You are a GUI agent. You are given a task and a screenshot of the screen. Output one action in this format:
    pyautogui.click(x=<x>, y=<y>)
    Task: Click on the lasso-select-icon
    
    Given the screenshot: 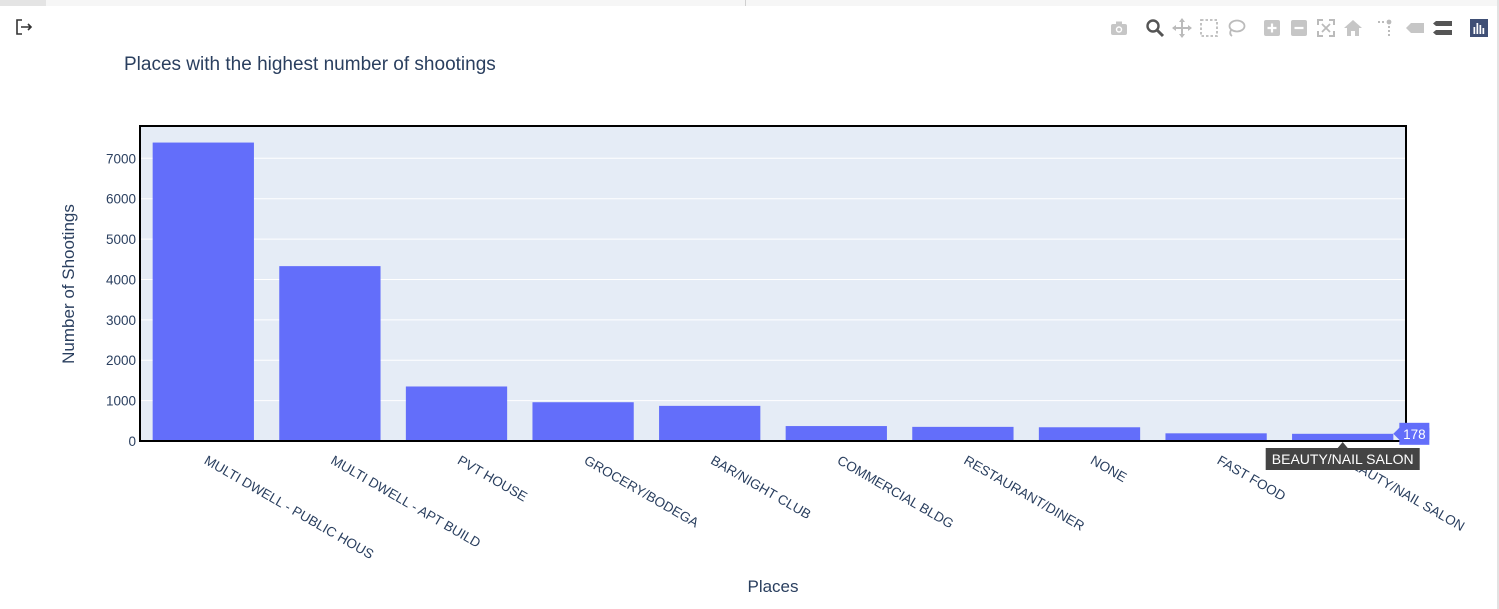 What is the action you would take?
    pyautogui.click(x=1236, y=28)
    